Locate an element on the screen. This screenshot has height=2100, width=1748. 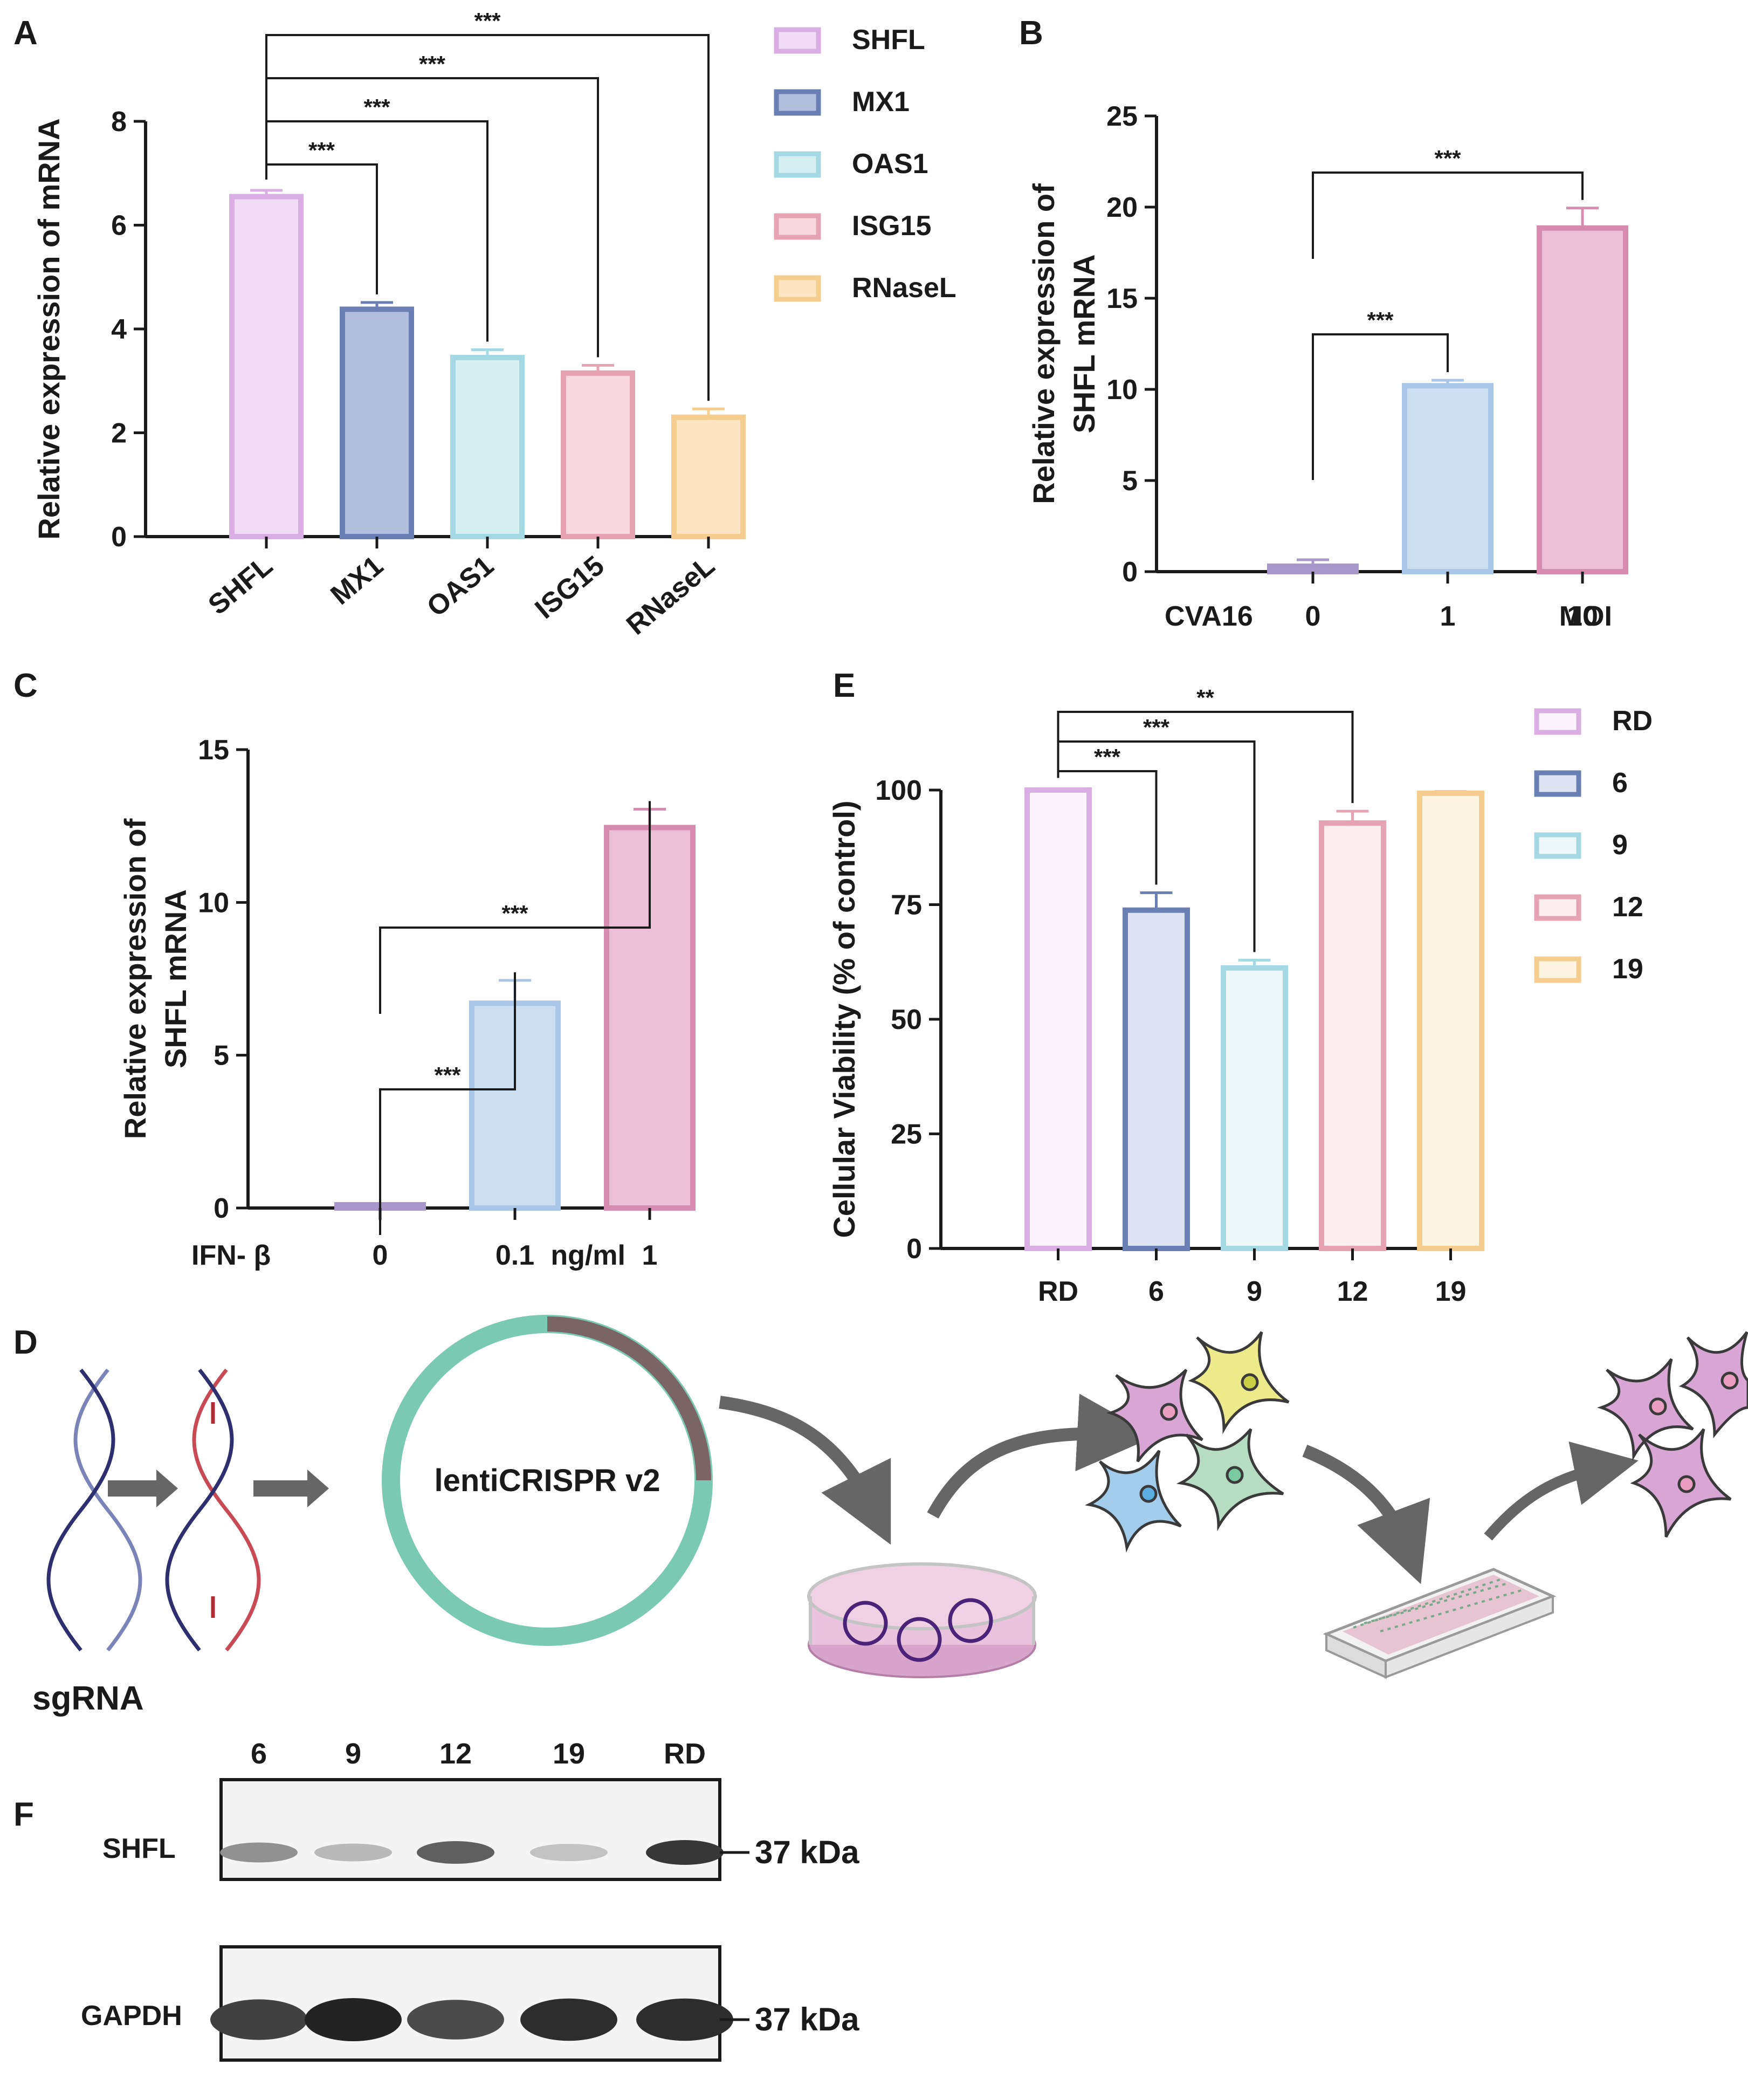
lane-label: 9 is located at coordinates (353, 1754).